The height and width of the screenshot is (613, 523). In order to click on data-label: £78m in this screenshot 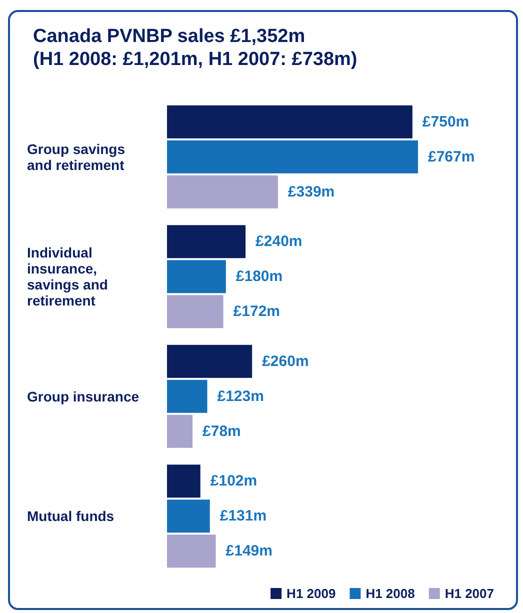, I will do `click(221, 431)`.